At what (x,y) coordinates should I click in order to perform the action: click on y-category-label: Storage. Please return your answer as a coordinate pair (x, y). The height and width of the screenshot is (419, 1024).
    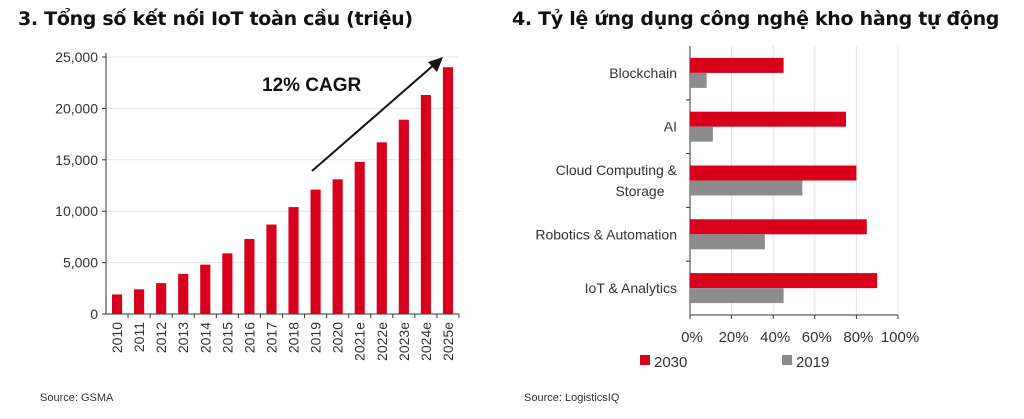
    Looking at the image, I should click on (639, 191).